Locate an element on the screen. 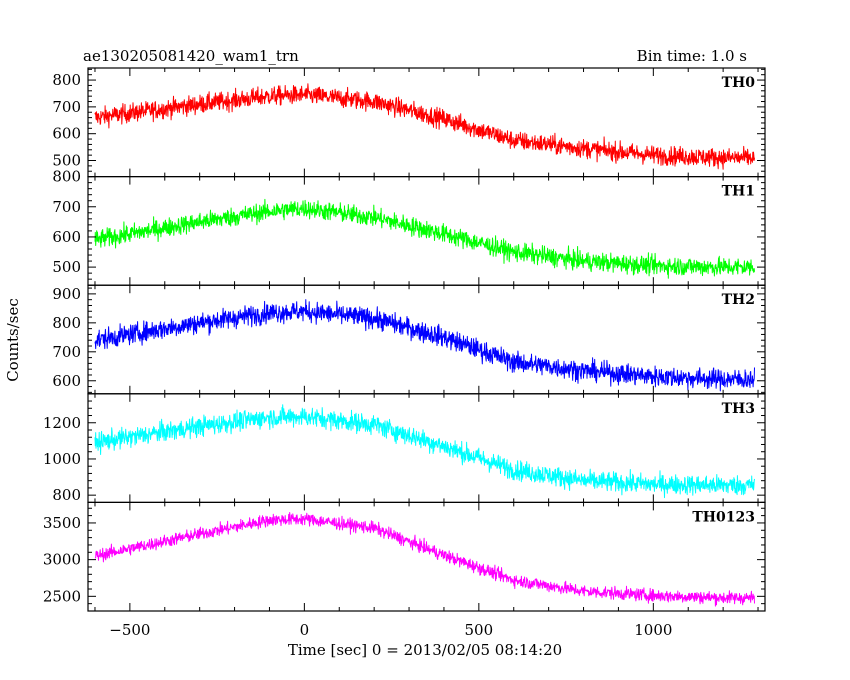 This screenshot has width=850, height=680. y-tick-label: 3500 is located at coordinates (62, 523).